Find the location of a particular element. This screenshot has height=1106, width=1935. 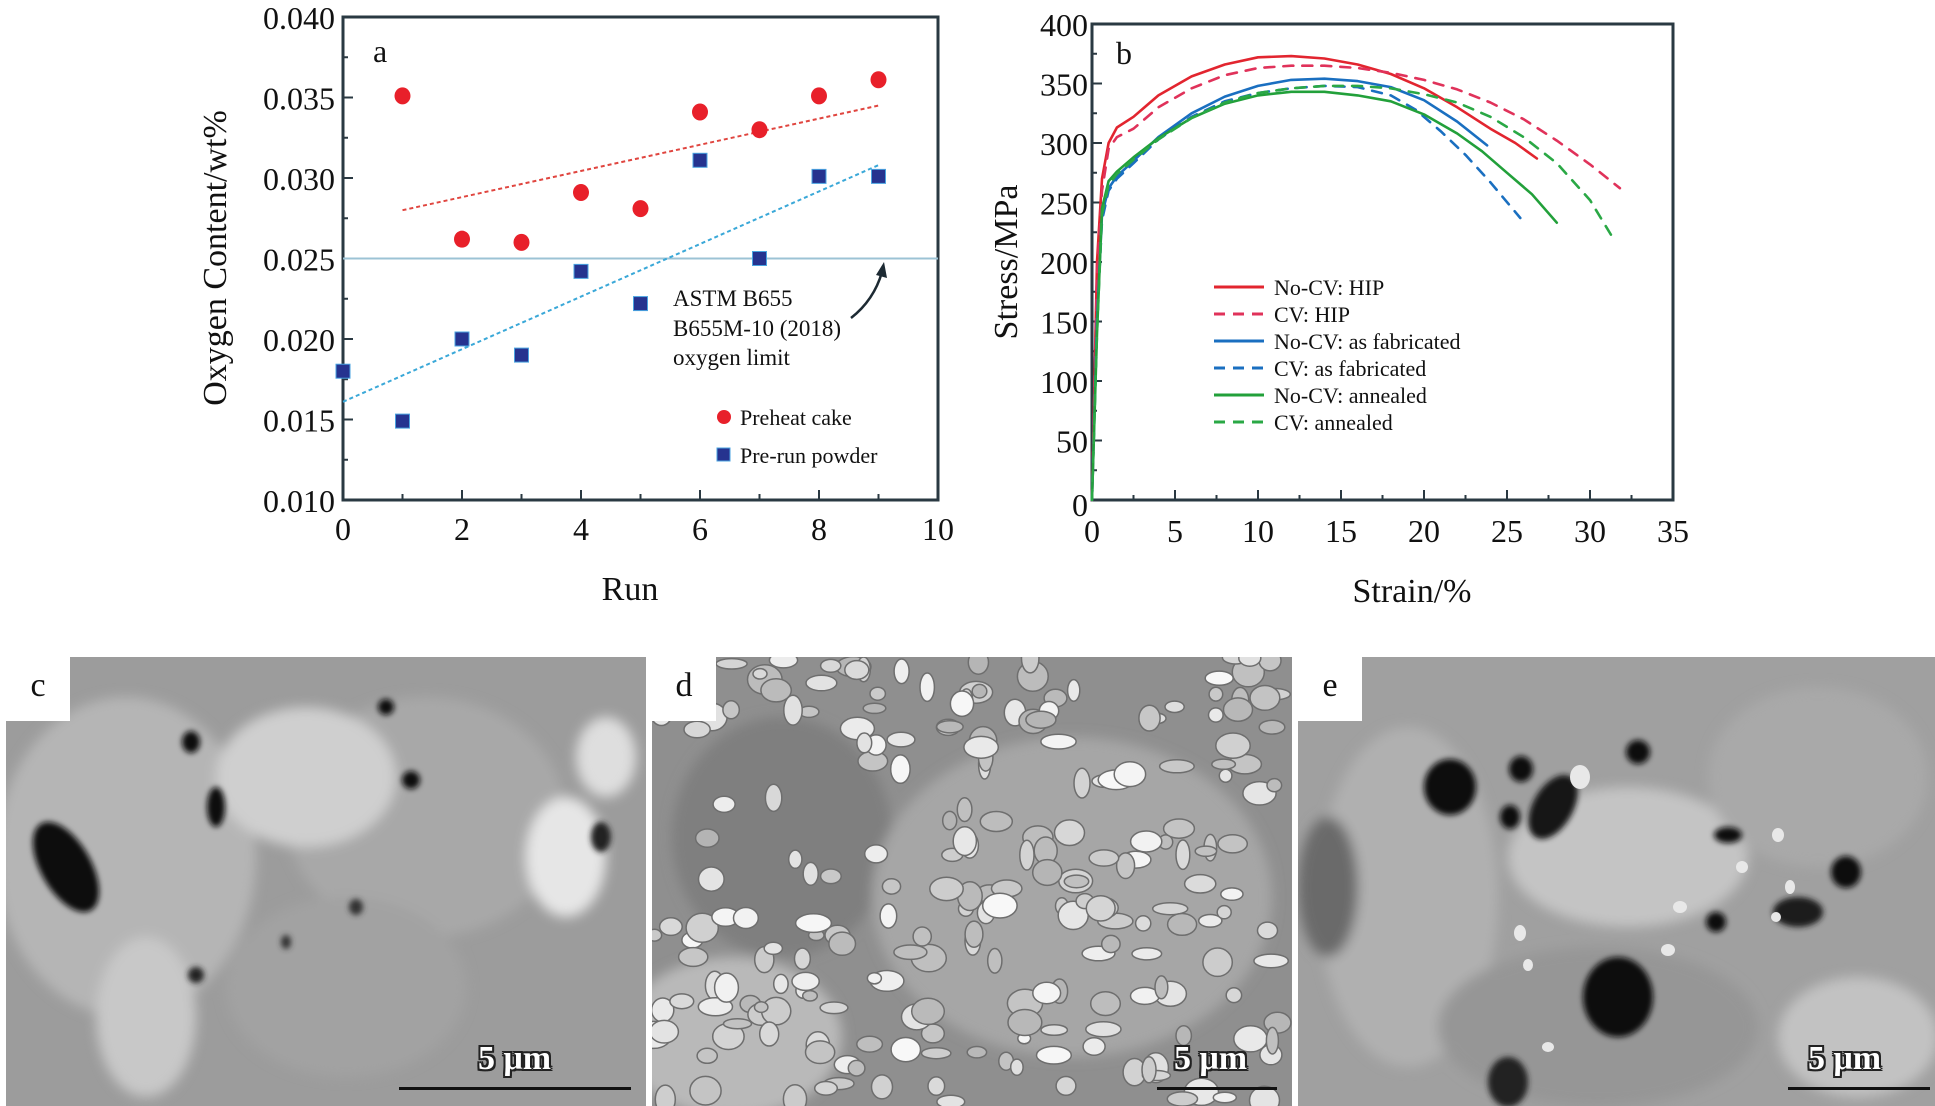

y-tick-label: 400 is located at coordinates (1064, 25).